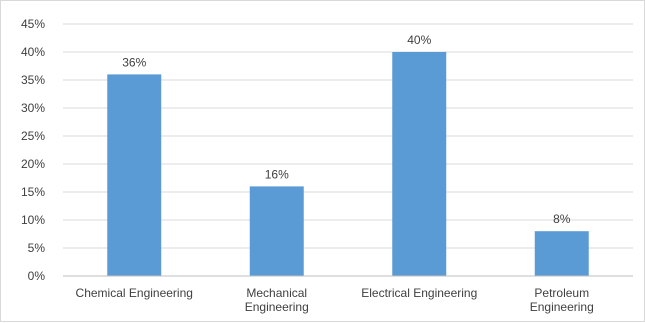 This screenshot has width=645, height=323. What do you see at coordinates (33, 80) in the screenshot?
I see `y-tick-label: 35%` at bounding box center [33, 80].